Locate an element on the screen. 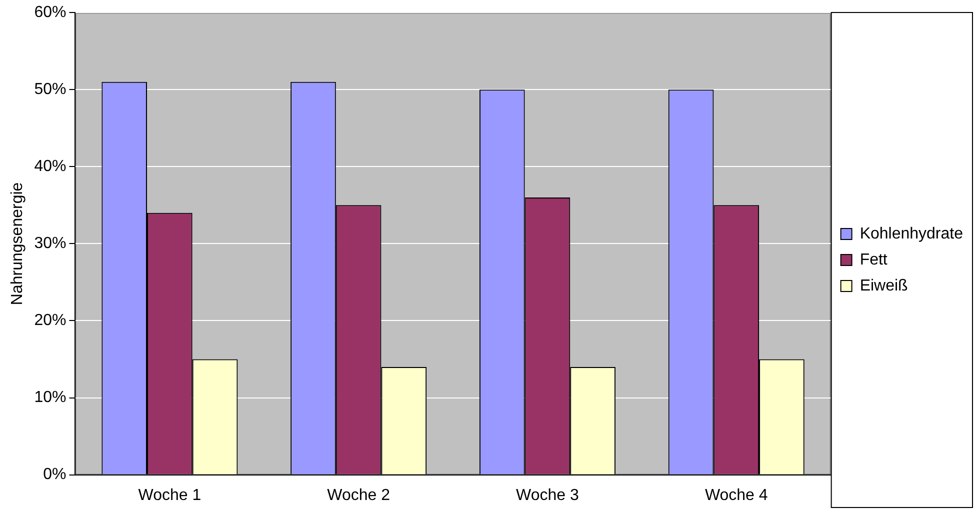 The image size is (977, 516). y-axis-title: Nahrungsenergie is located at coordinates (17, 244).